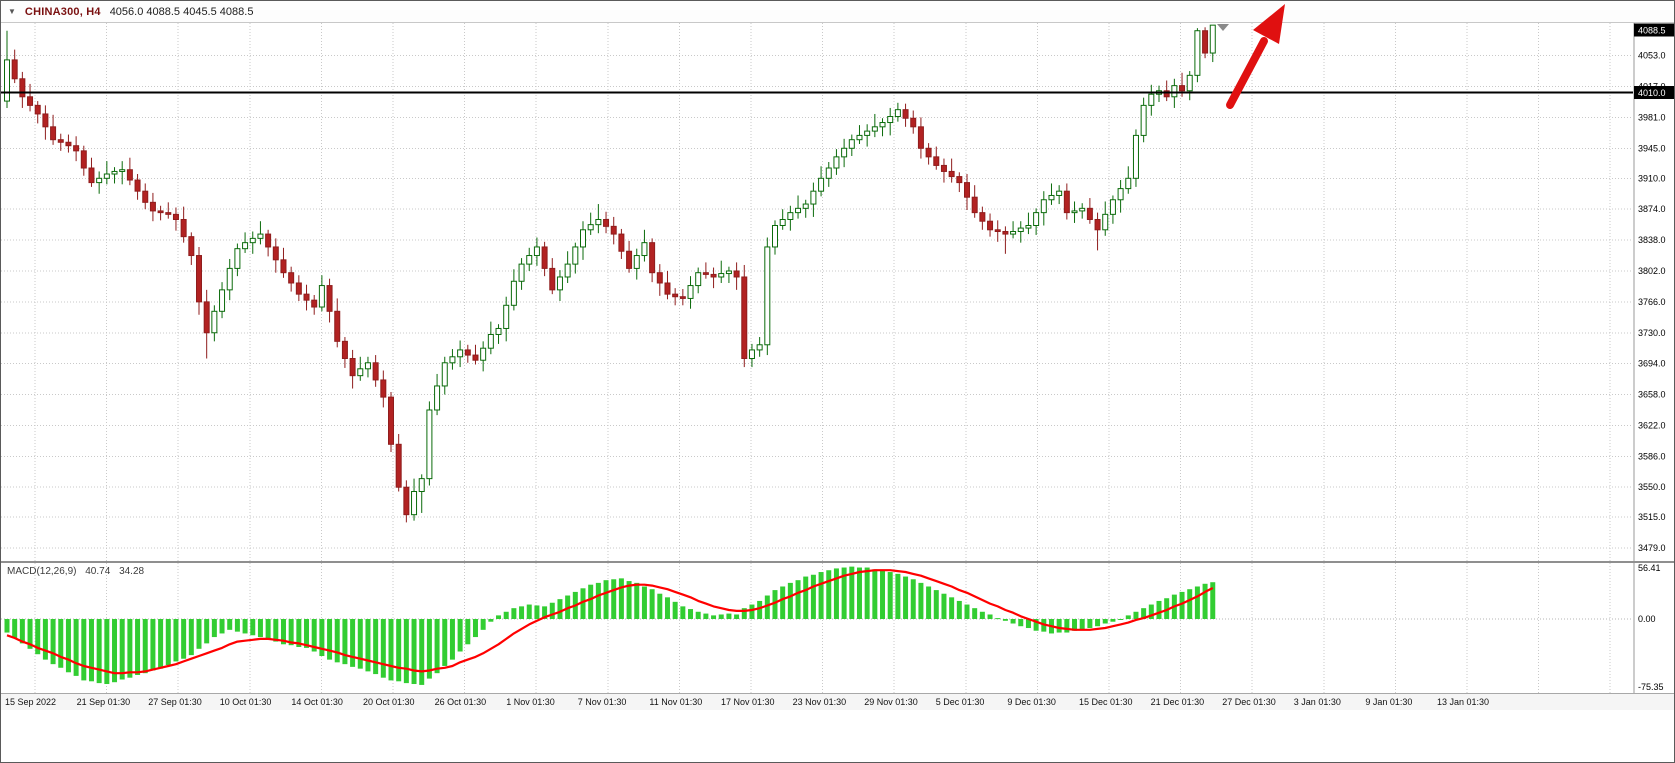  Describe the element at coordinates (175, 702) in the screenshot. I see `time-axis-label: 27 Sep 01:30` at that location.